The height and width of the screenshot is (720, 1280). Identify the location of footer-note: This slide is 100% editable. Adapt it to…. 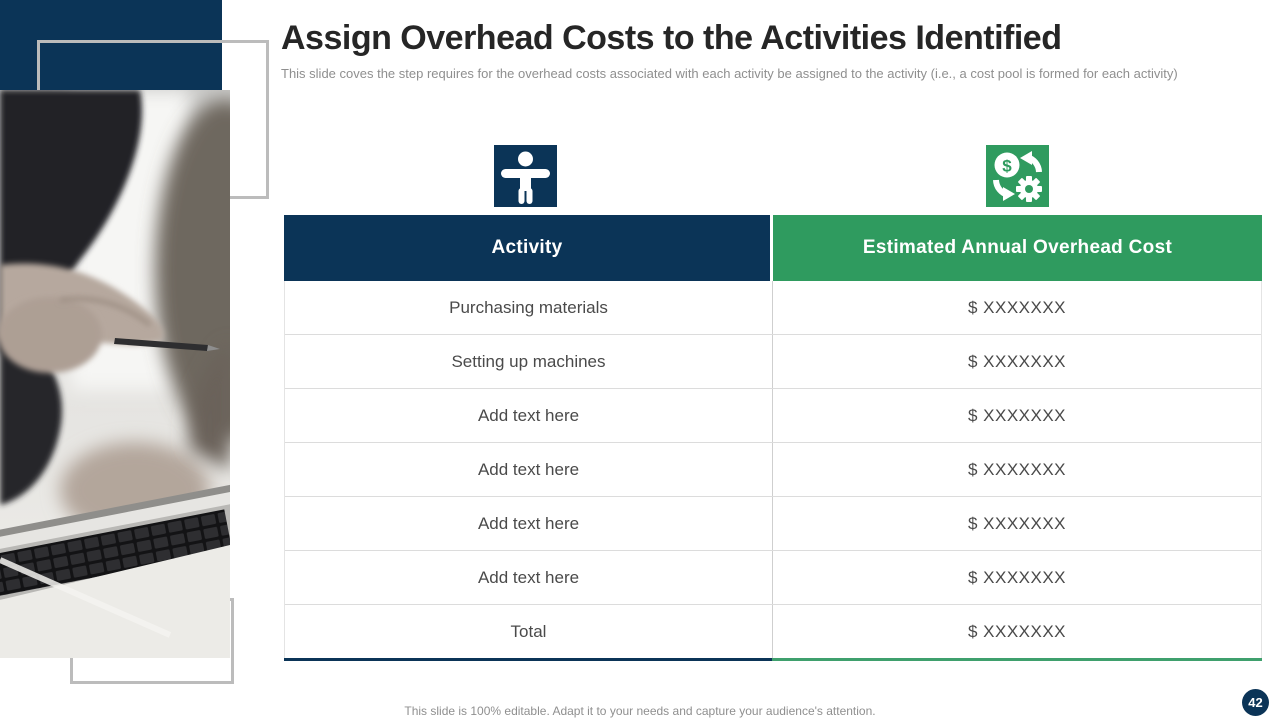
(640, 711).